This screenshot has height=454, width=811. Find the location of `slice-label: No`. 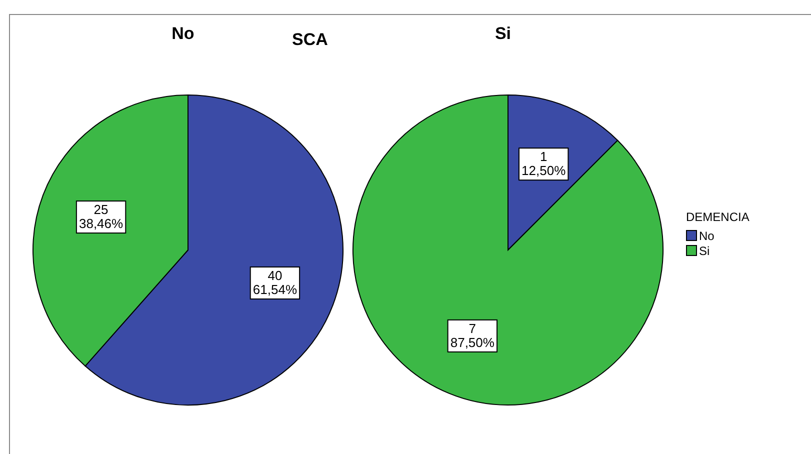

slice-label: No is located at coordinates (183, 34).